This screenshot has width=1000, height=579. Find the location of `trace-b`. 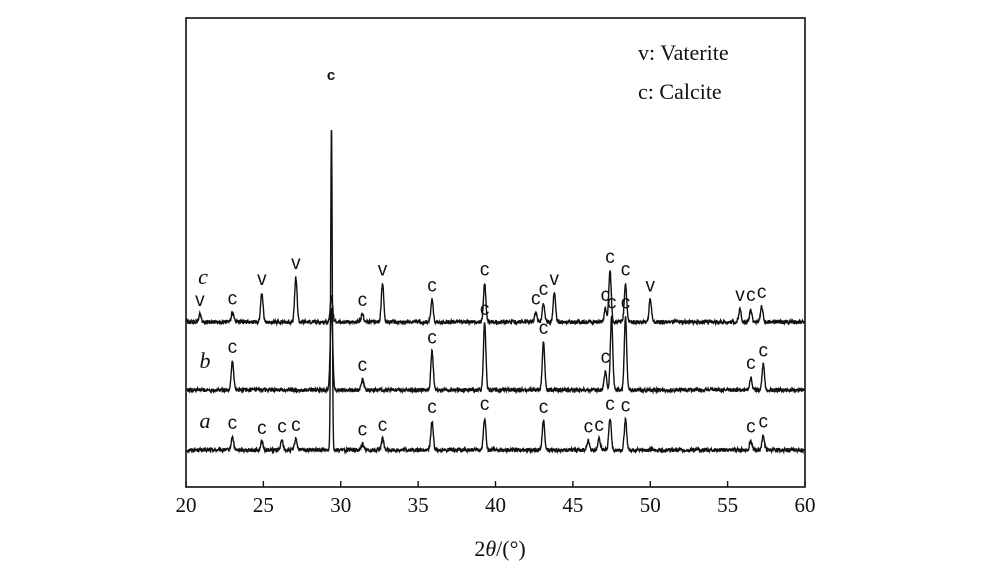

trace-b is located at coordinates (495, 351).